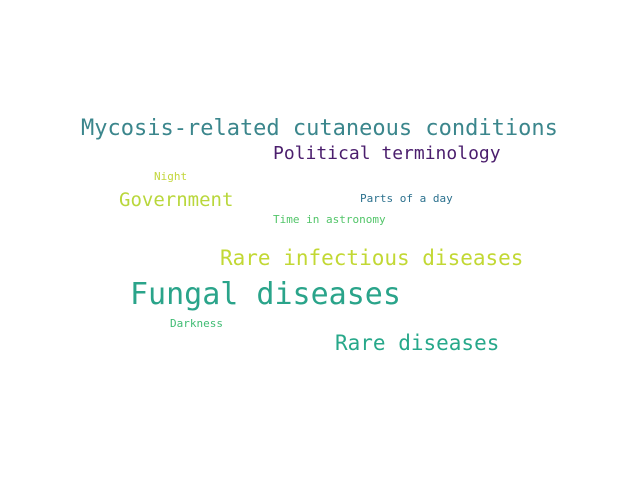  Describe the element at coordinates (171, 176) in the screenshot. I see `word-night: Night` at that location.